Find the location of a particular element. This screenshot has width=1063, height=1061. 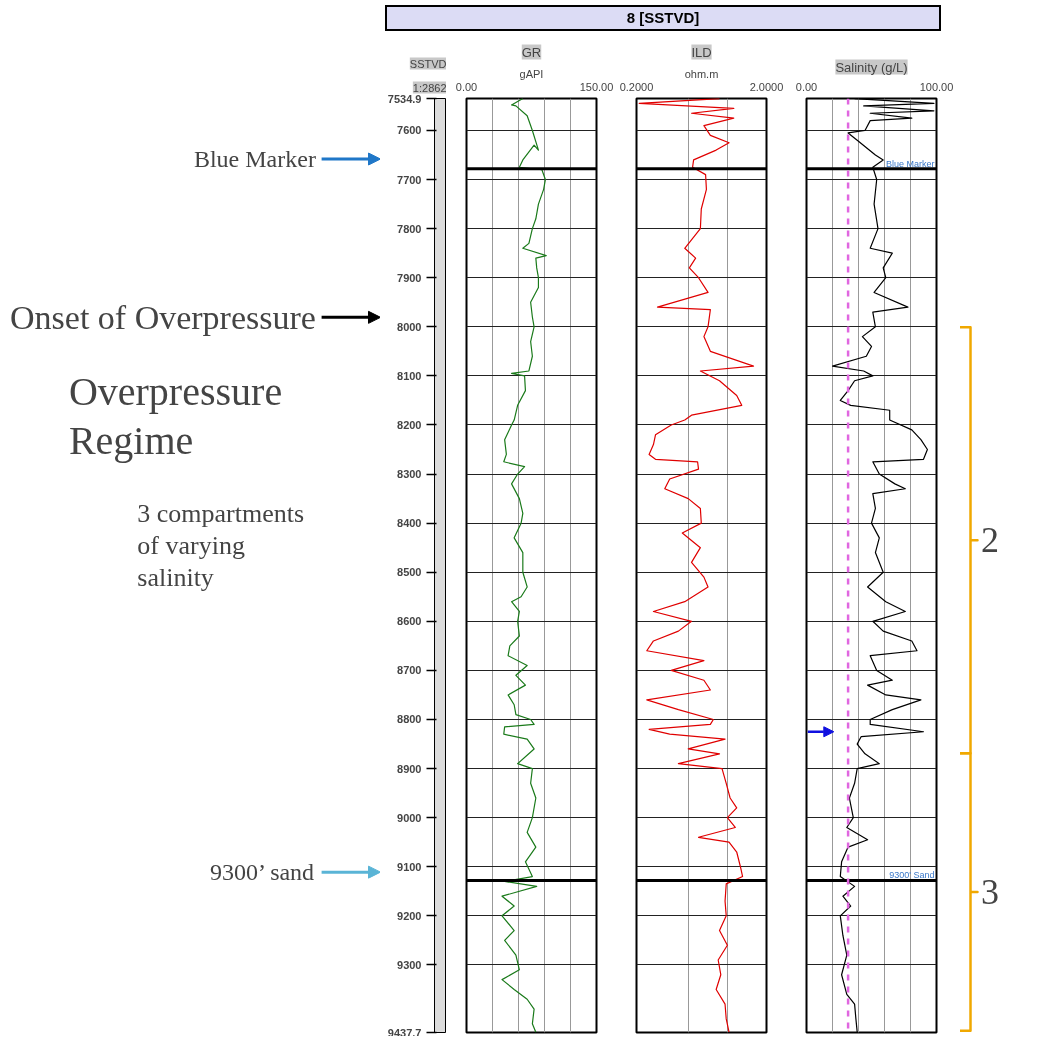

text: gAPI is located at coordinates (531, 73).